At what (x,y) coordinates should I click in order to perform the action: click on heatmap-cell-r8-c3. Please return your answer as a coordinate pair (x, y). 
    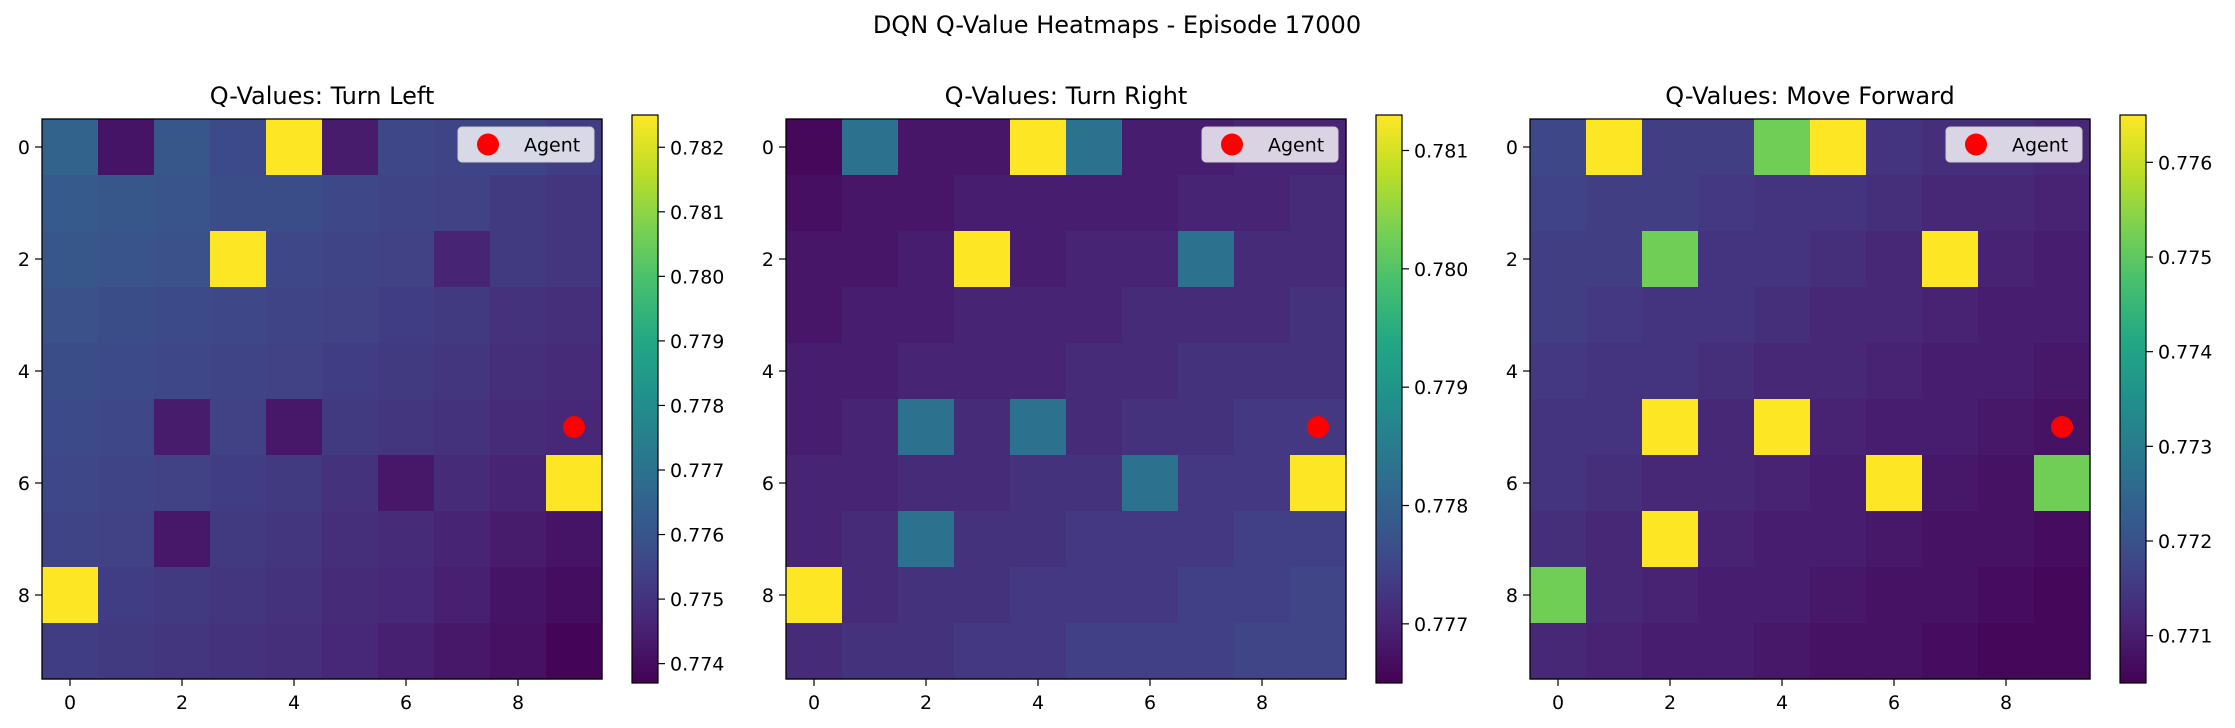
    Looking at the image, I should click on (982, 595).